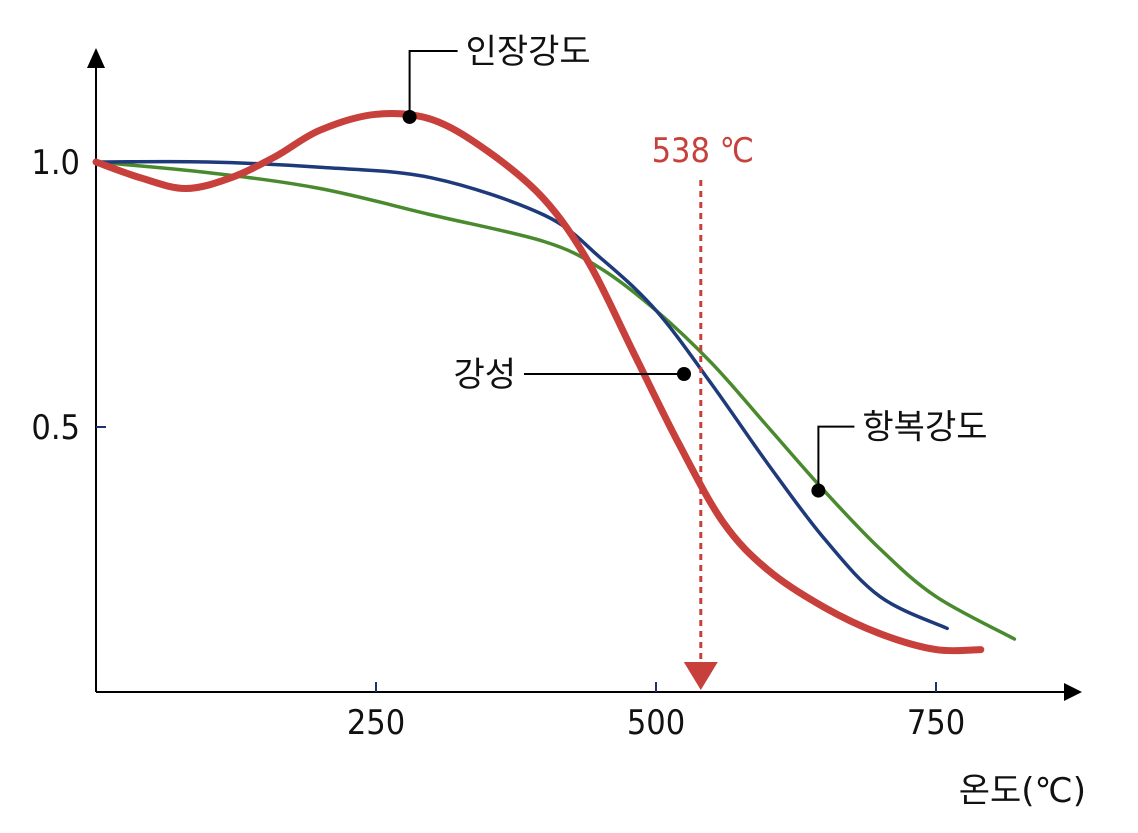 This screenshot has height=833, width=1138. I want to click on temperature-marker: 538 ℃, so click(703, 410).